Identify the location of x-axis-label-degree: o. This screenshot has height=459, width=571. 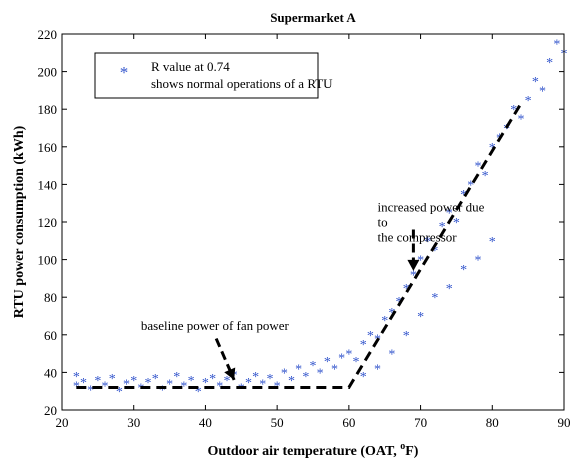
(402, 446).